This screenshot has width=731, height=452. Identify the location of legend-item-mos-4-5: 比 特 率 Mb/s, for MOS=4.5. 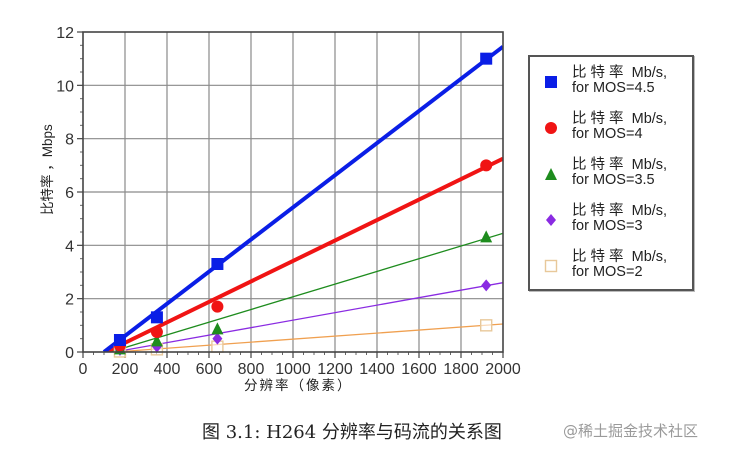
(611, 85).